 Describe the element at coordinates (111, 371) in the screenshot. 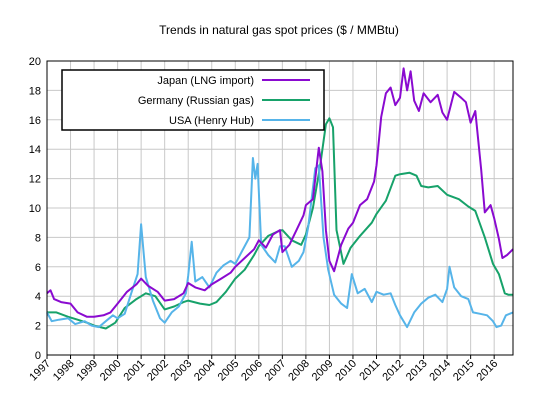

I see `x-tick-label: 2000` at that location.